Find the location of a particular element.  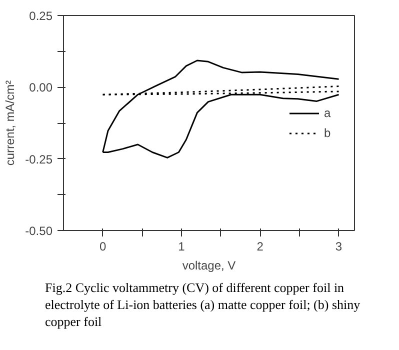

x-tick-label: 3 is located at coordinates (338, 247).